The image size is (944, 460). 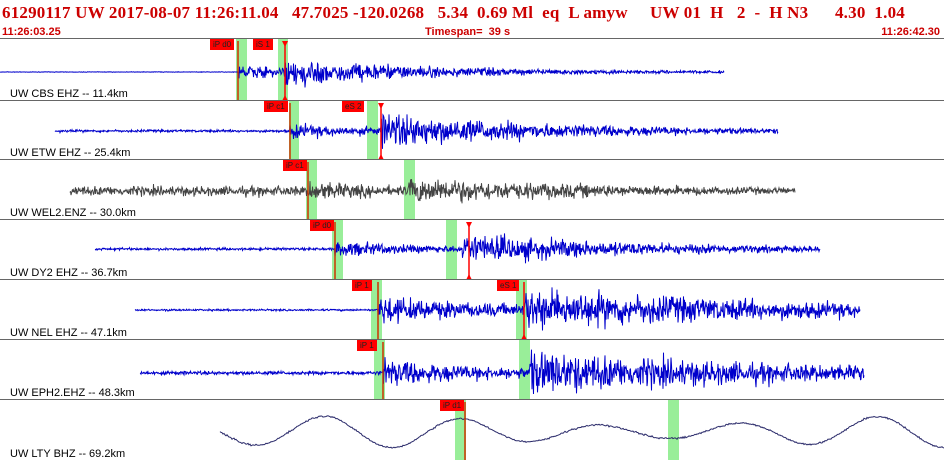 What do you see at coordinates (70, 153) in the screenshot?
I see `station-label: UW ETW EHZ -- 25.4km` at bounding box center [70, 153].